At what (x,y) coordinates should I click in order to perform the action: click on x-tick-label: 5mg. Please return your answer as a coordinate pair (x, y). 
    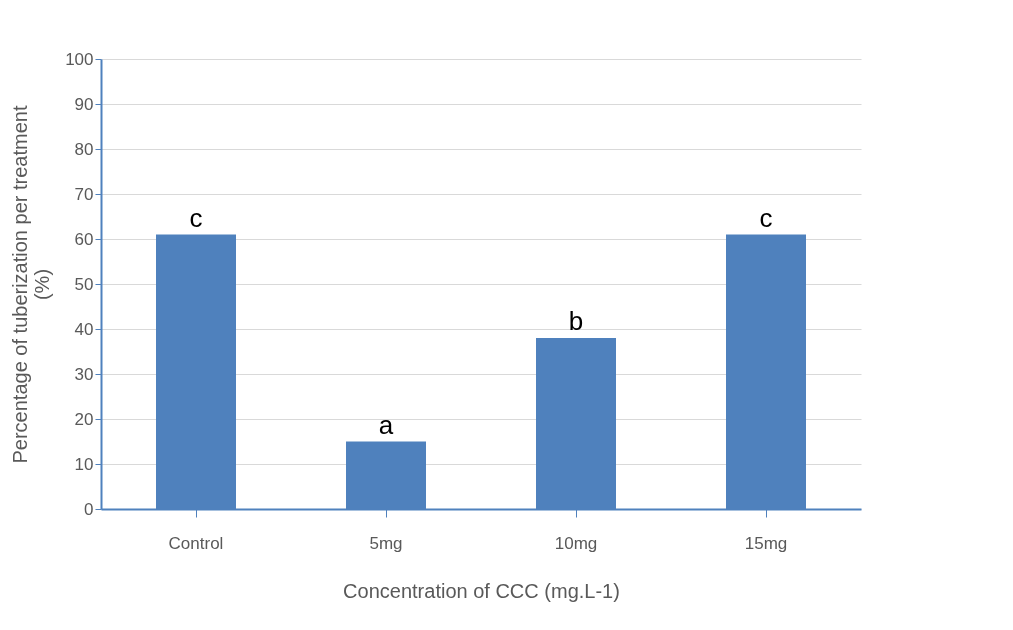
    Looking at the image, I should click on (386, 543).